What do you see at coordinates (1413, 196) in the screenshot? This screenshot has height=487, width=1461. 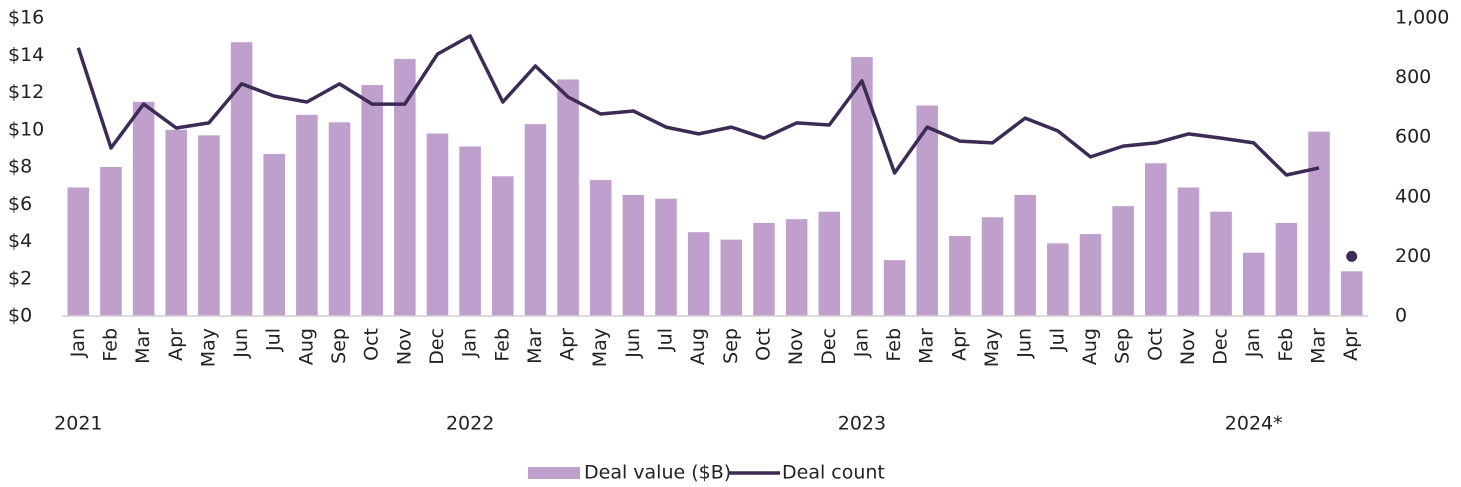 I see `y2-tick-label: 400` at bounding box center [1413, 196].